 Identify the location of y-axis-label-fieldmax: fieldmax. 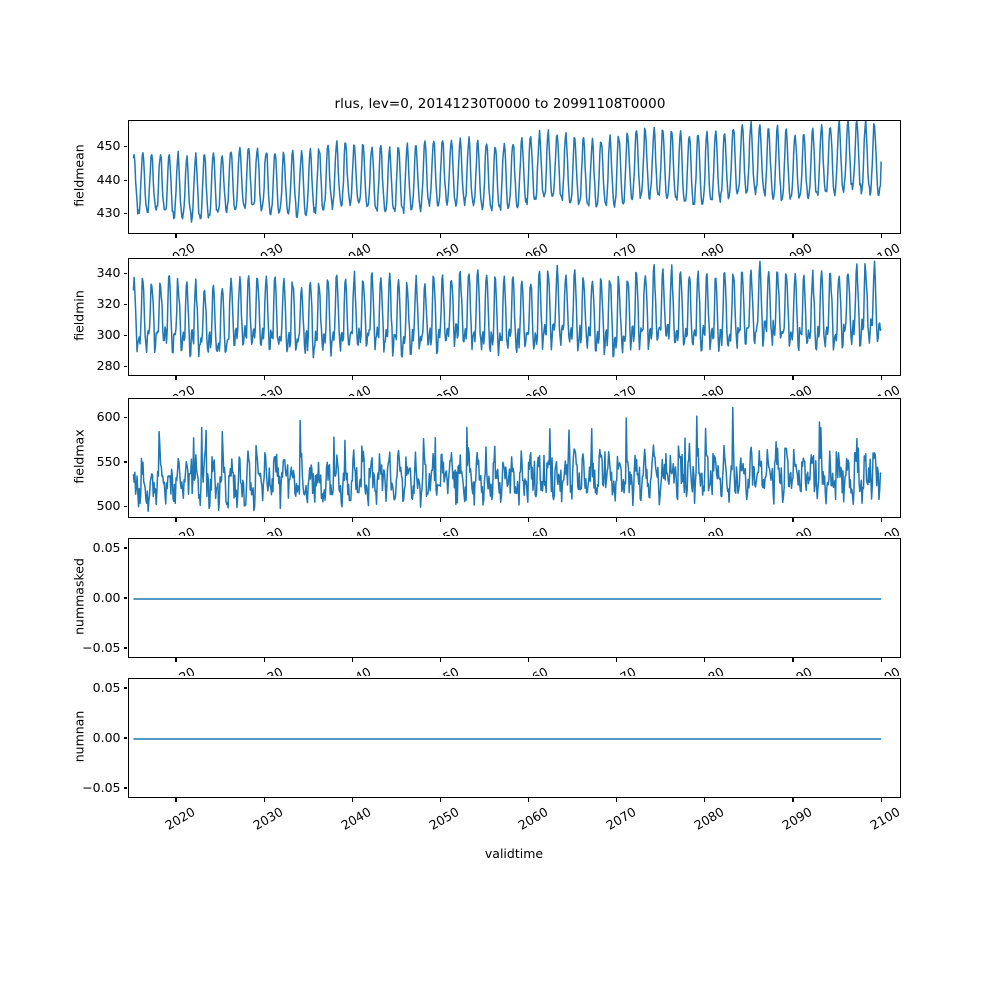
(79, 456).